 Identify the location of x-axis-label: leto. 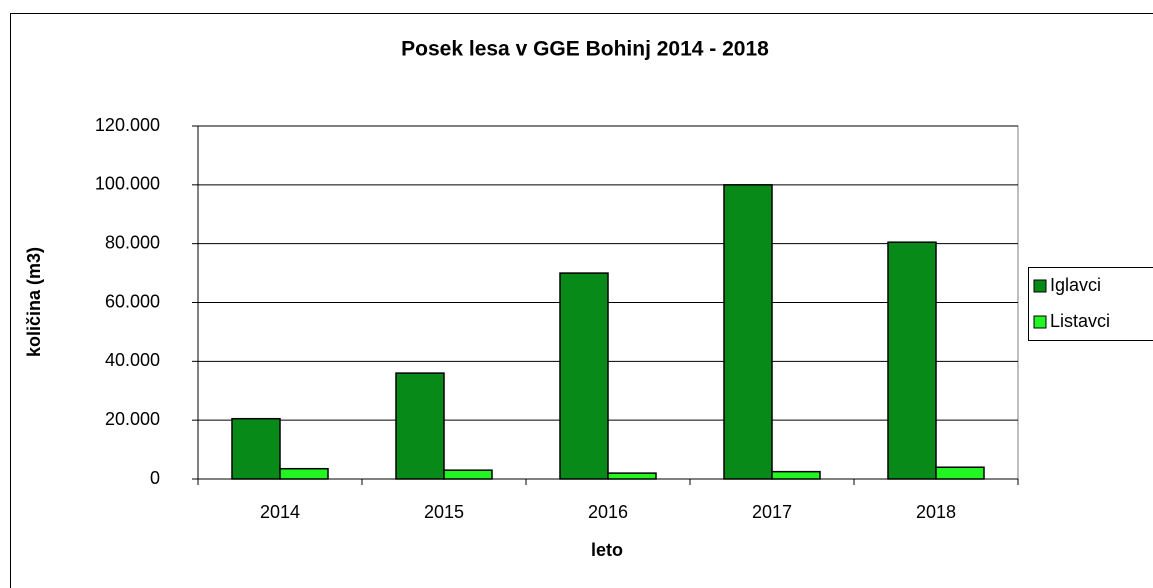
(607, 550).